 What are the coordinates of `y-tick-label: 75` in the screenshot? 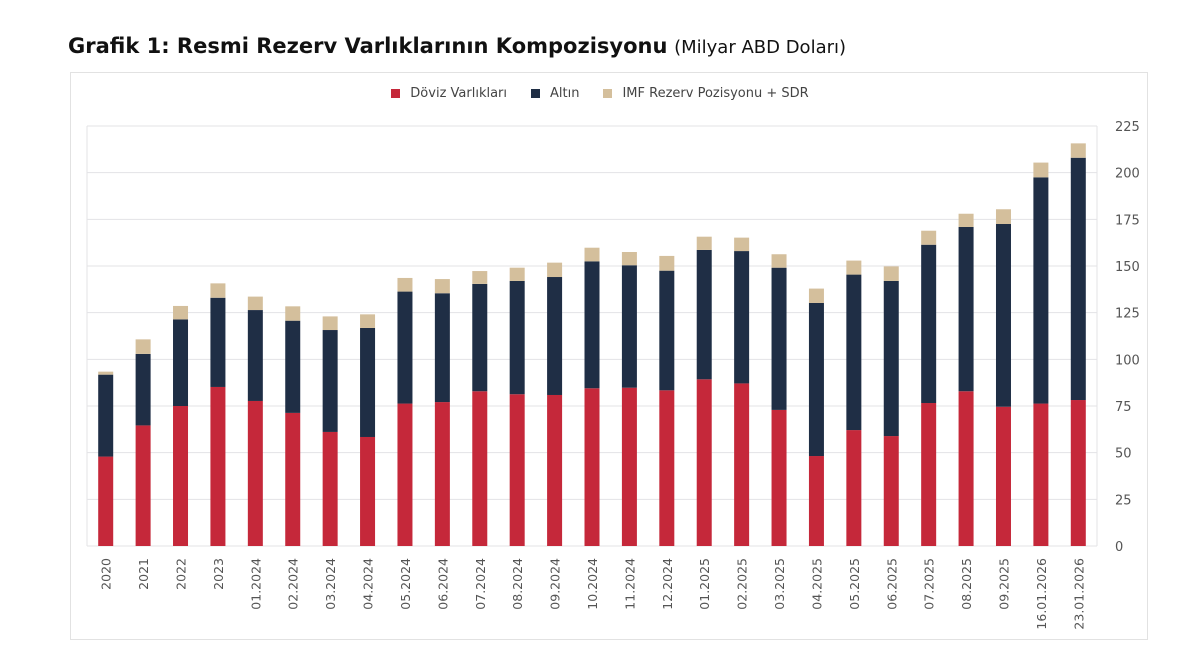 It's located at (1123, 407).